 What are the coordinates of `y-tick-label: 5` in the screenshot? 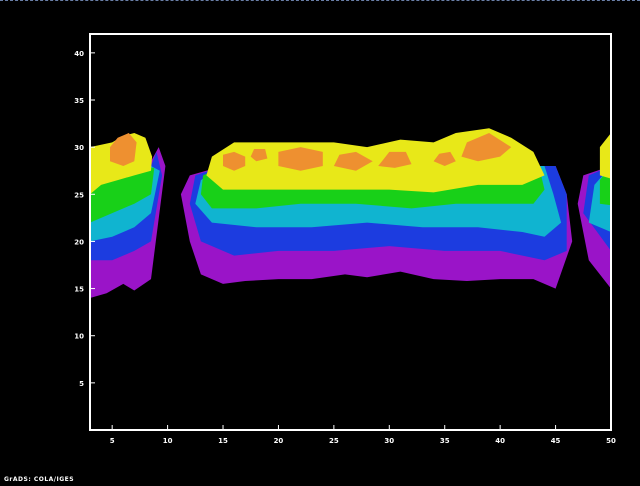 It's located at (81, 384).